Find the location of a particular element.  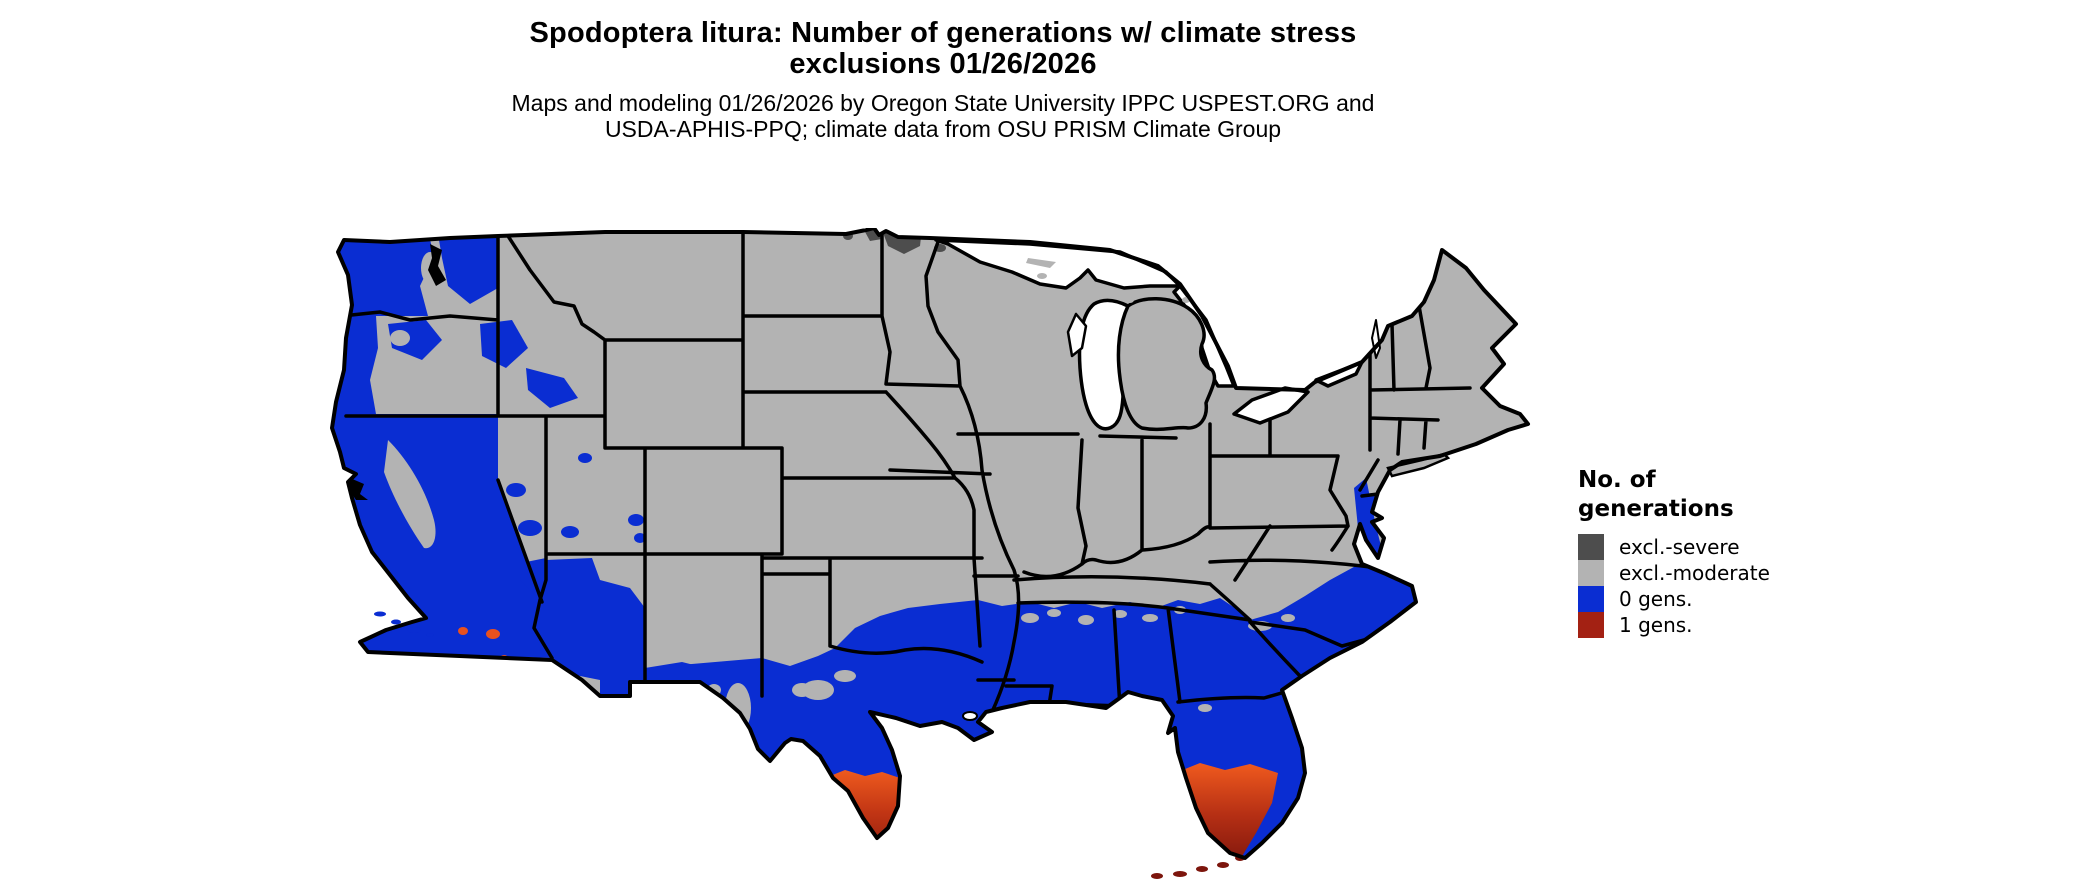

legend-row-1-gens: 1 gens. is located at coordinates (1708, 625).